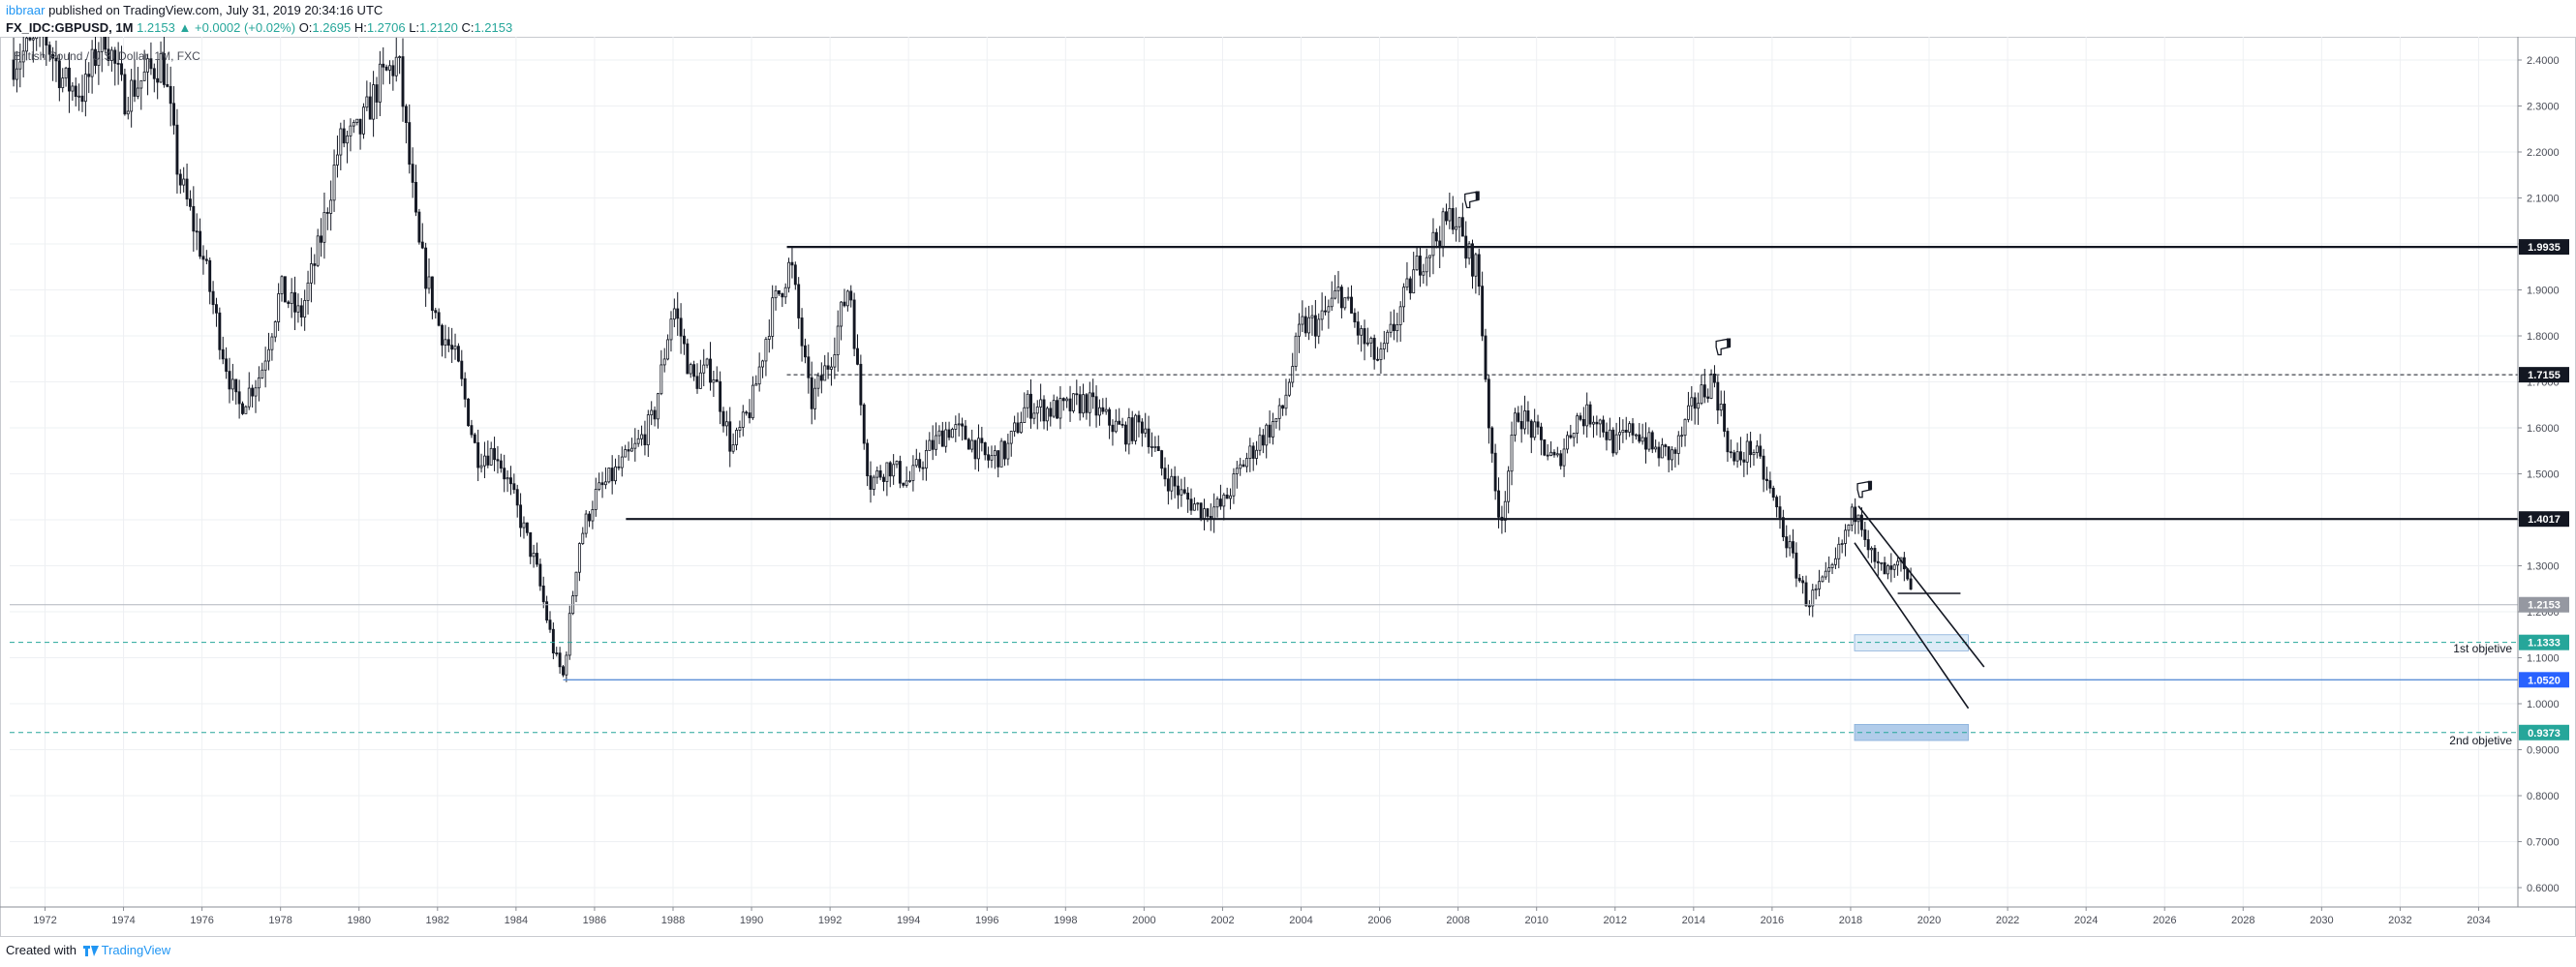 The height and width of the screenshot is (967, 2576). What do you see at coordinates (2482, 648) in the screenshot?
I see `objective-annotation: 1st objetive` at bounding box center [2482, 648].